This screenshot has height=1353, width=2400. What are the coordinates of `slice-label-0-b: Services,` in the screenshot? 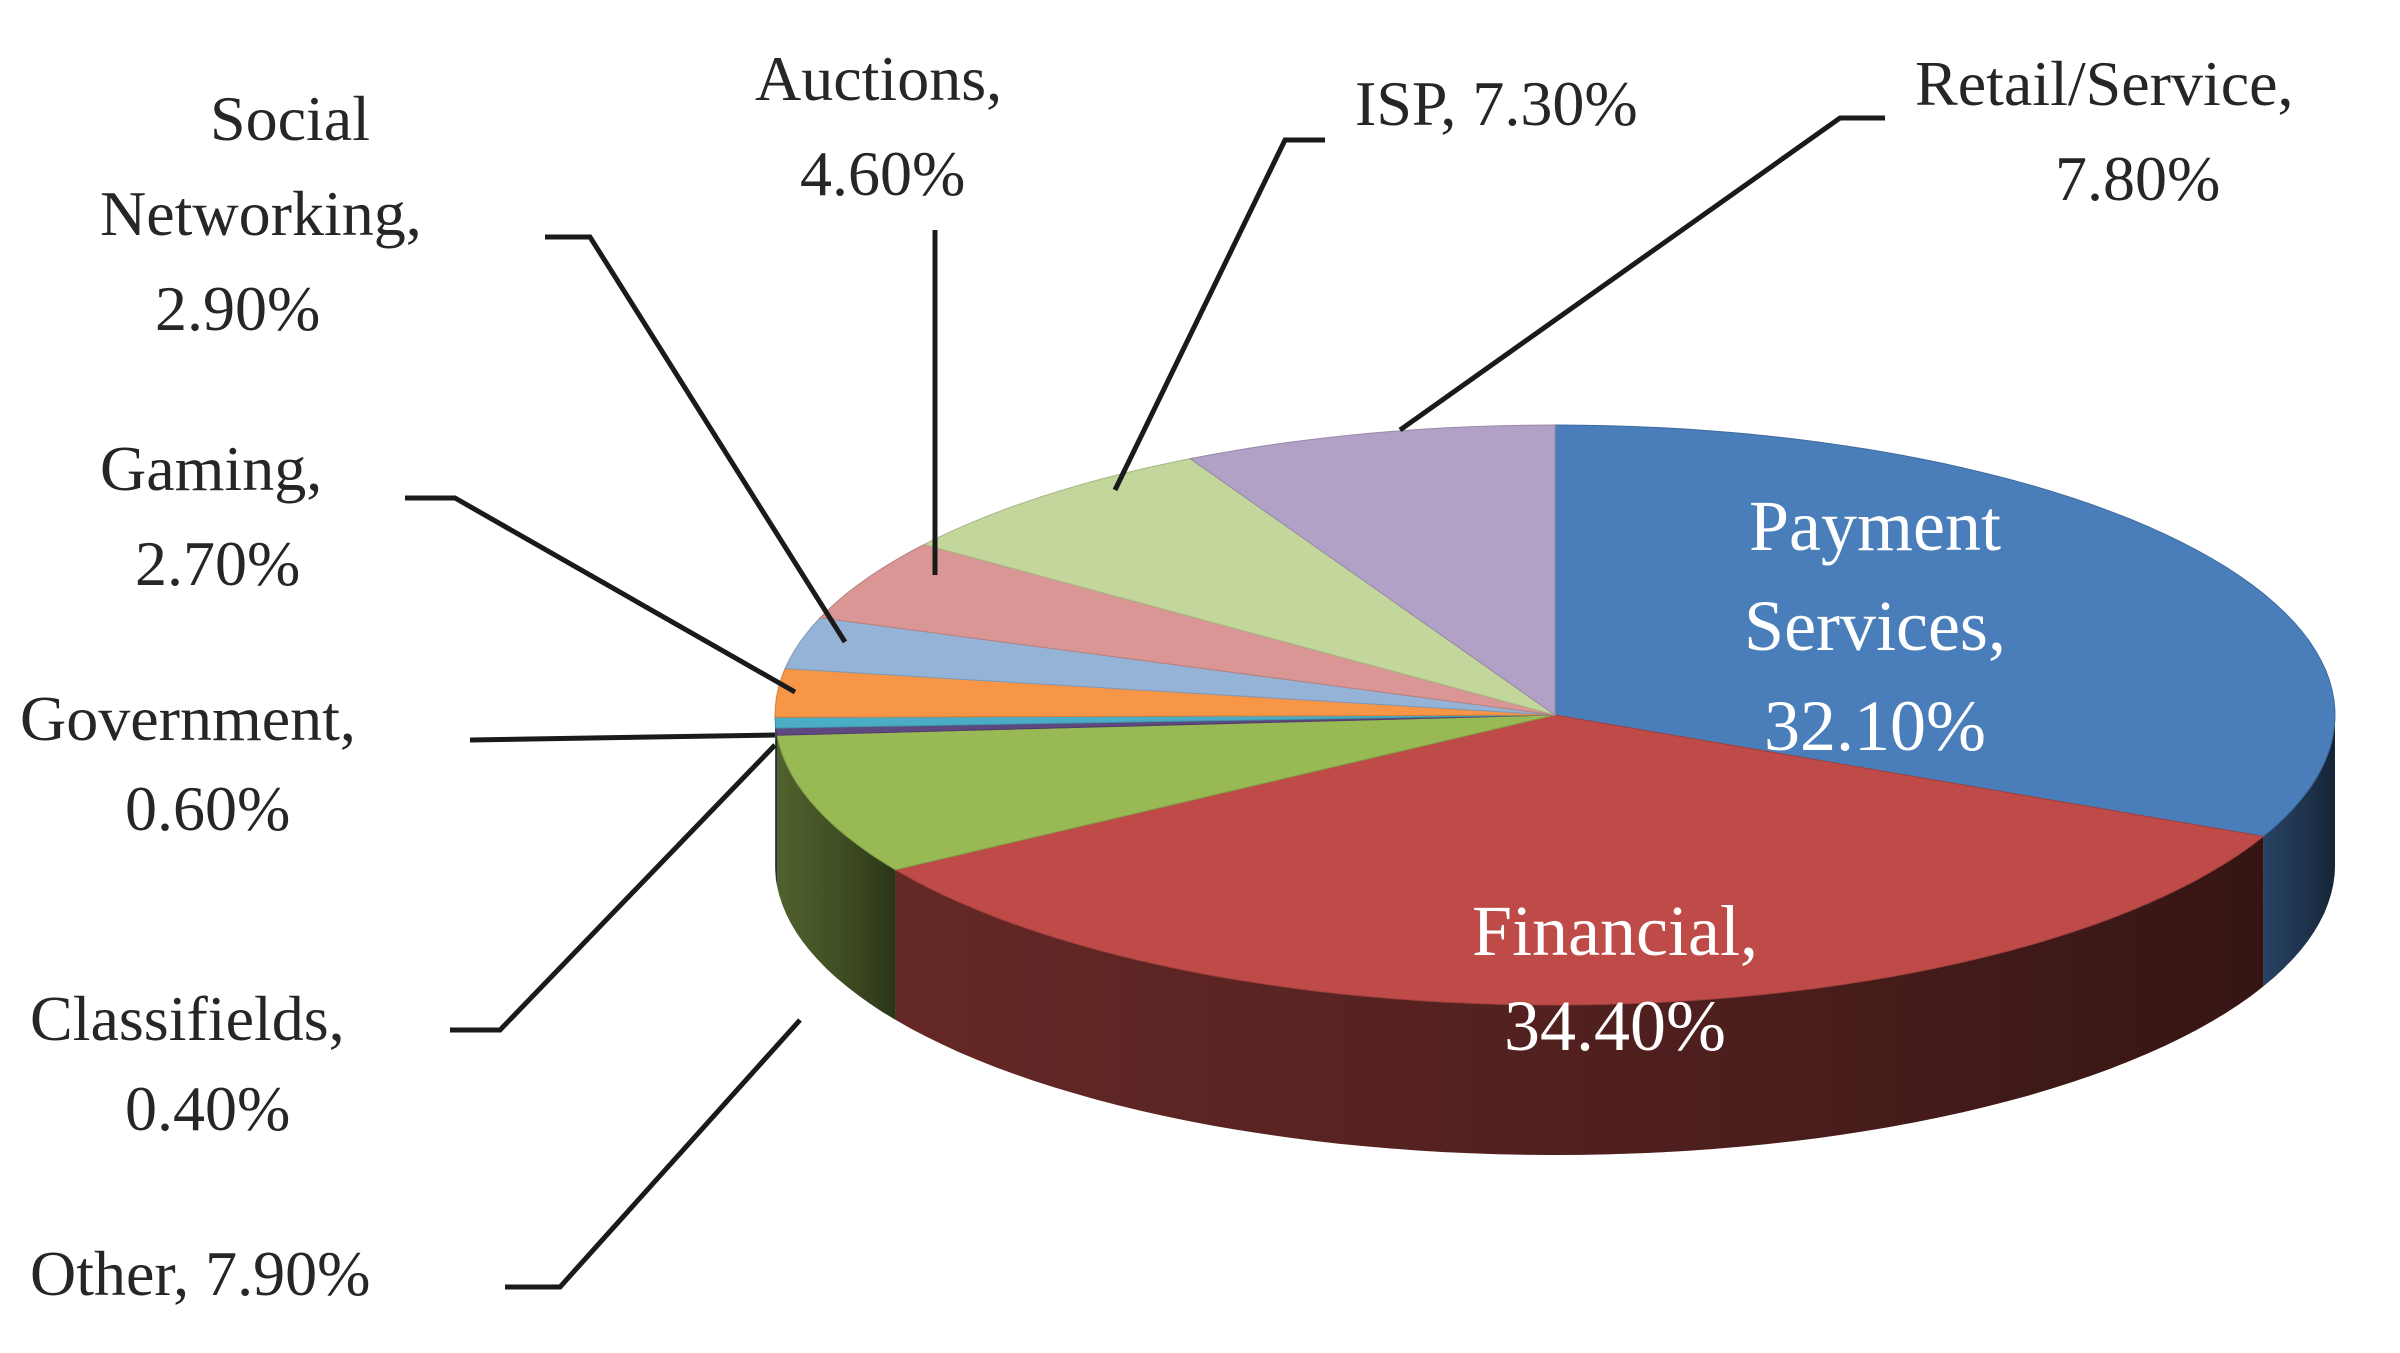 It's located at (1875, 626).